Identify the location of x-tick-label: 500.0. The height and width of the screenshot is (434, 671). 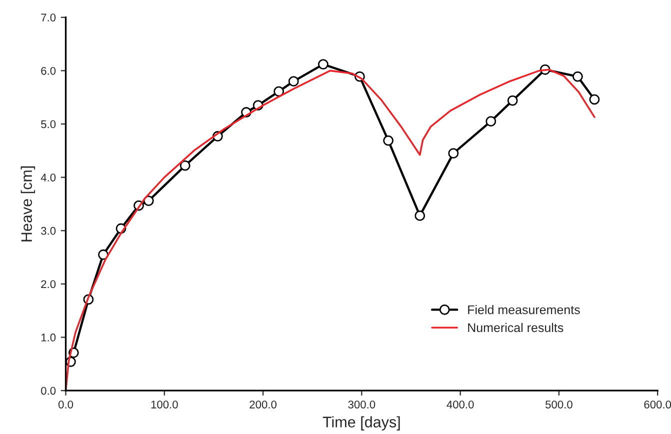
(558, 404).